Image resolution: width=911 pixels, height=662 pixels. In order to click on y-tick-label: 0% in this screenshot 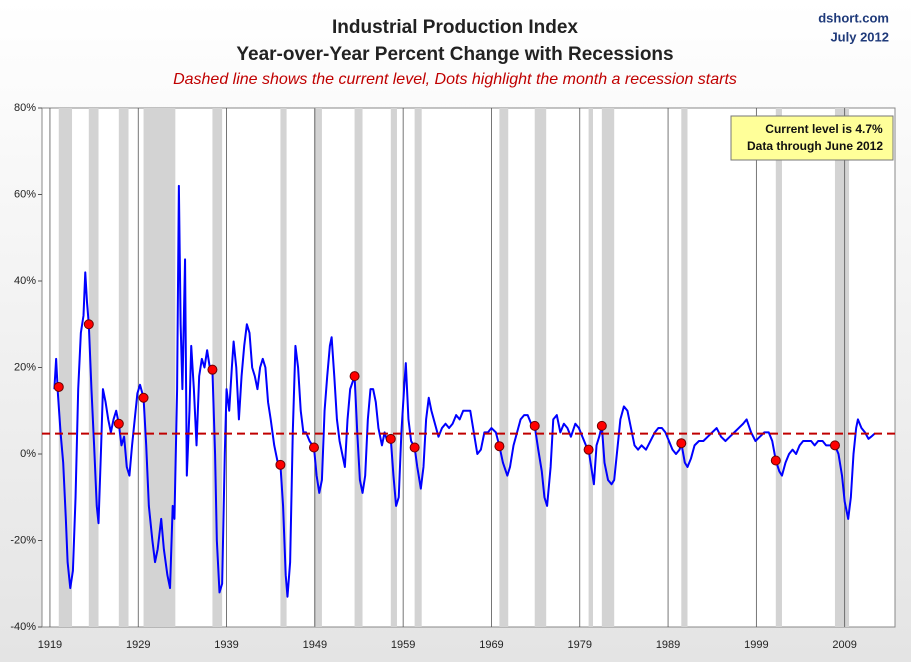, I will do `click(28, 454)`.